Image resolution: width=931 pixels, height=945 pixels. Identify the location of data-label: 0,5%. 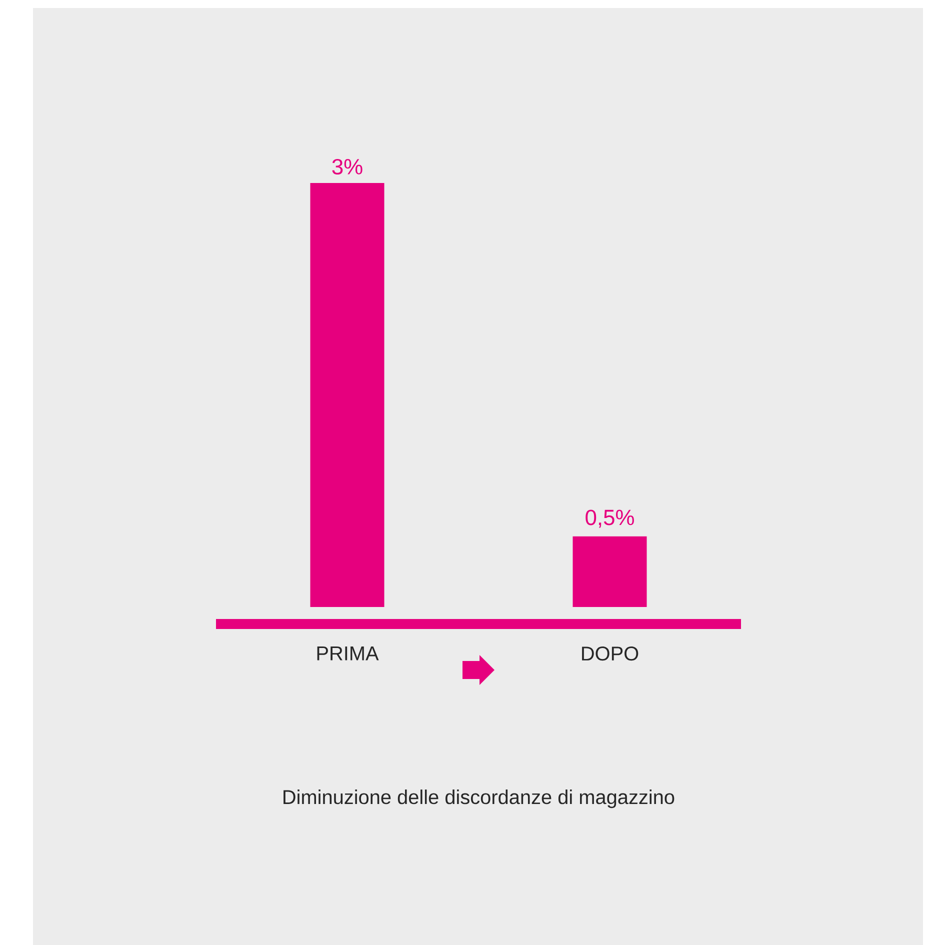
(610, 519).